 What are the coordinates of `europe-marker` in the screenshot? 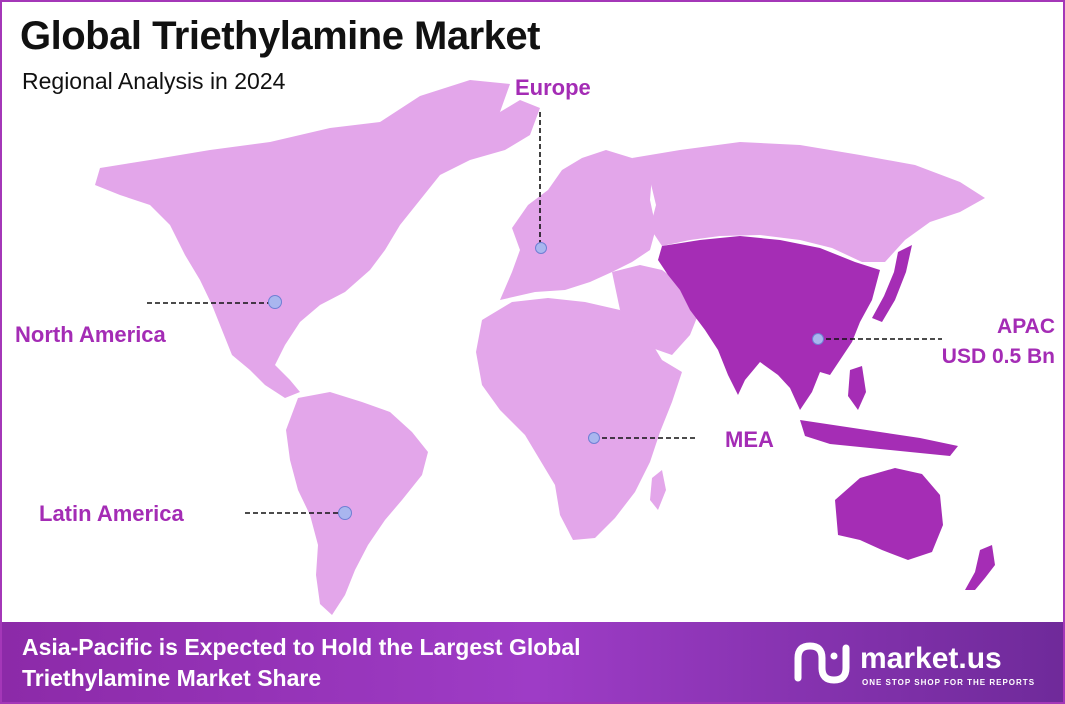 It's located at (541, 248).